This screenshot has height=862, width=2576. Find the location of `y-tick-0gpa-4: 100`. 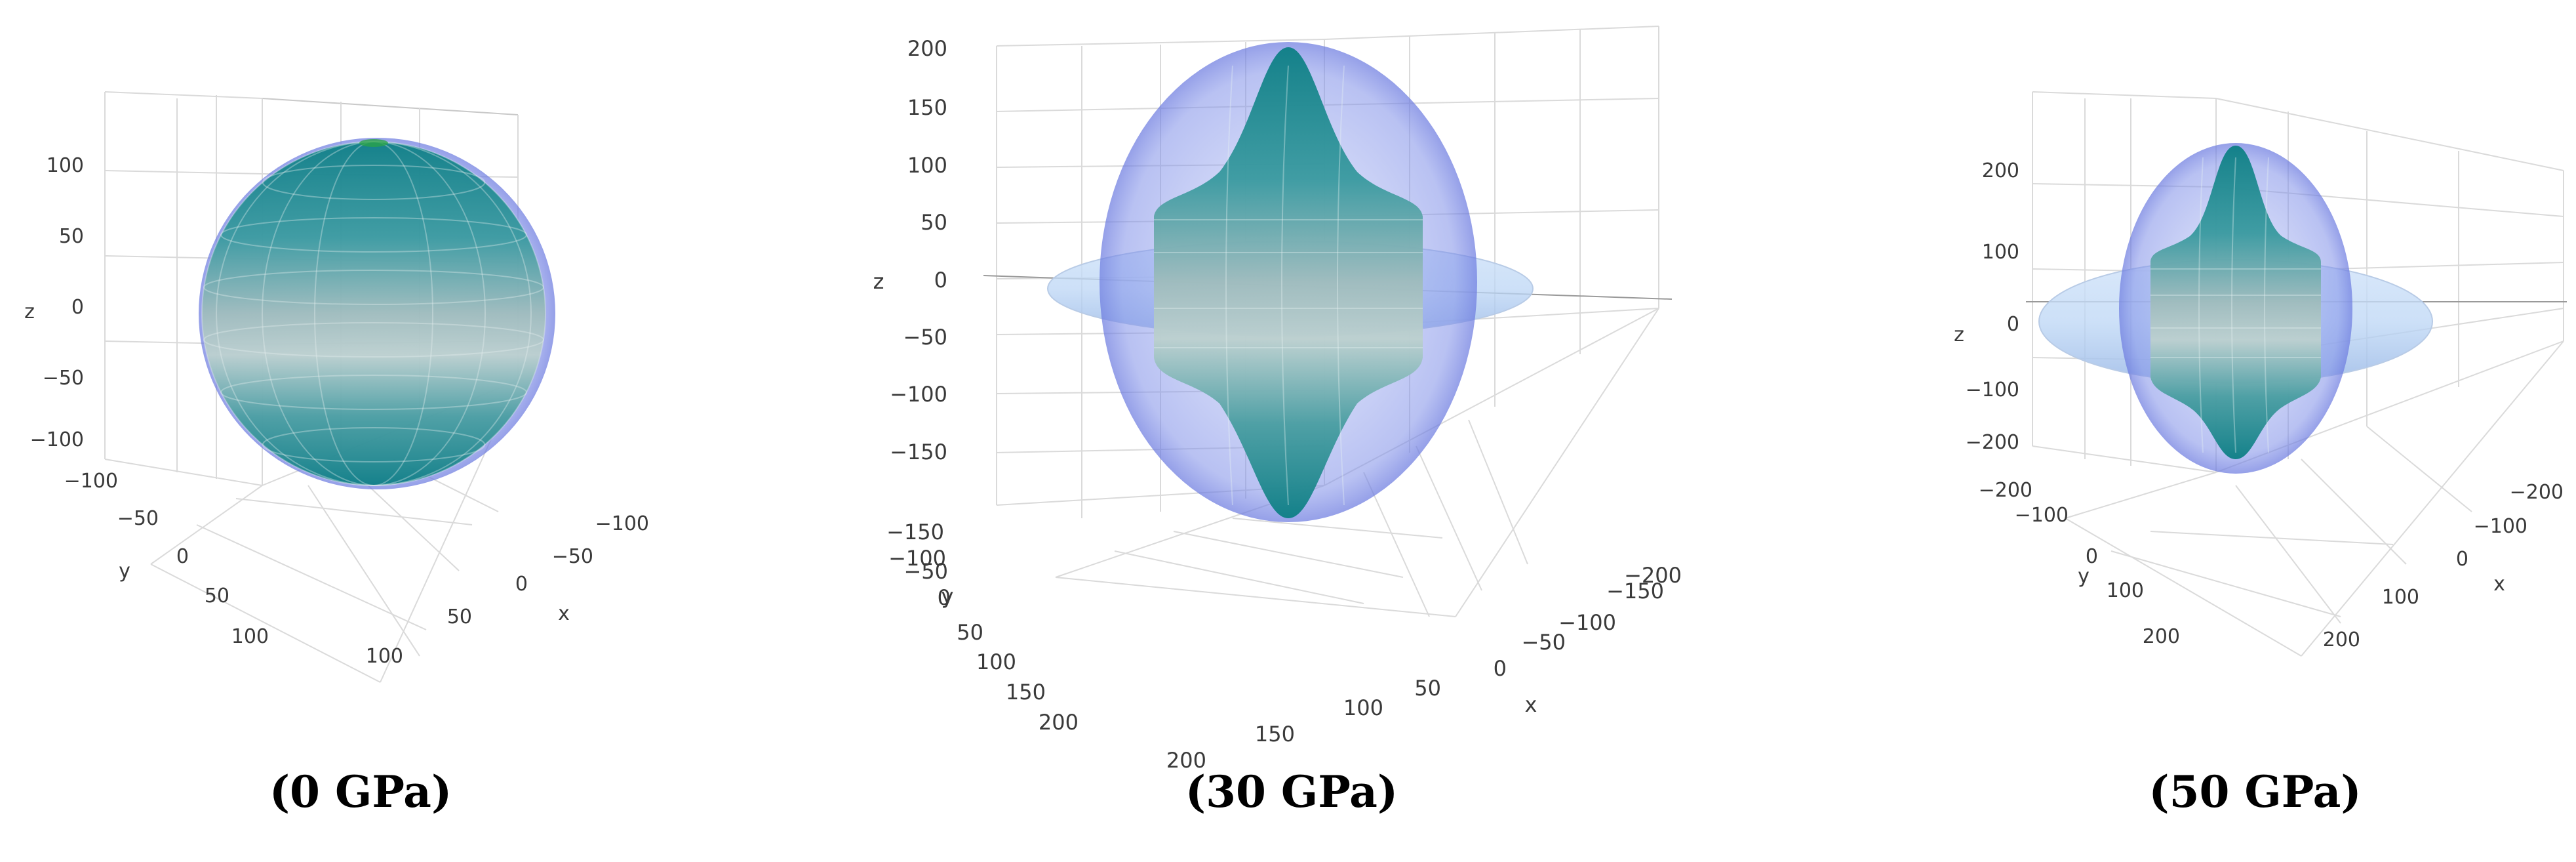

y-tick-0gpa-4: 100 is located at coordinates (250, 636).